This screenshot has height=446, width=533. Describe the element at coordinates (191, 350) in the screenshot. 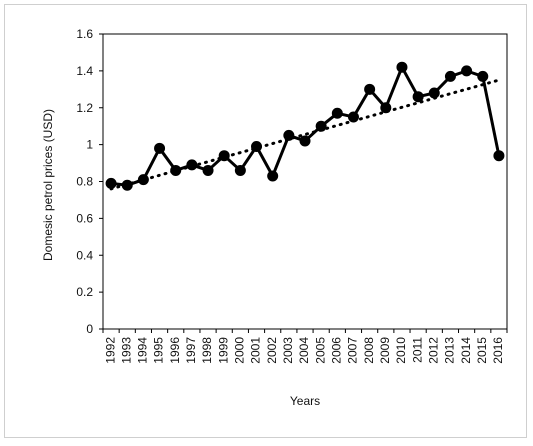

I see `x-tick-label: 1997` at that location.